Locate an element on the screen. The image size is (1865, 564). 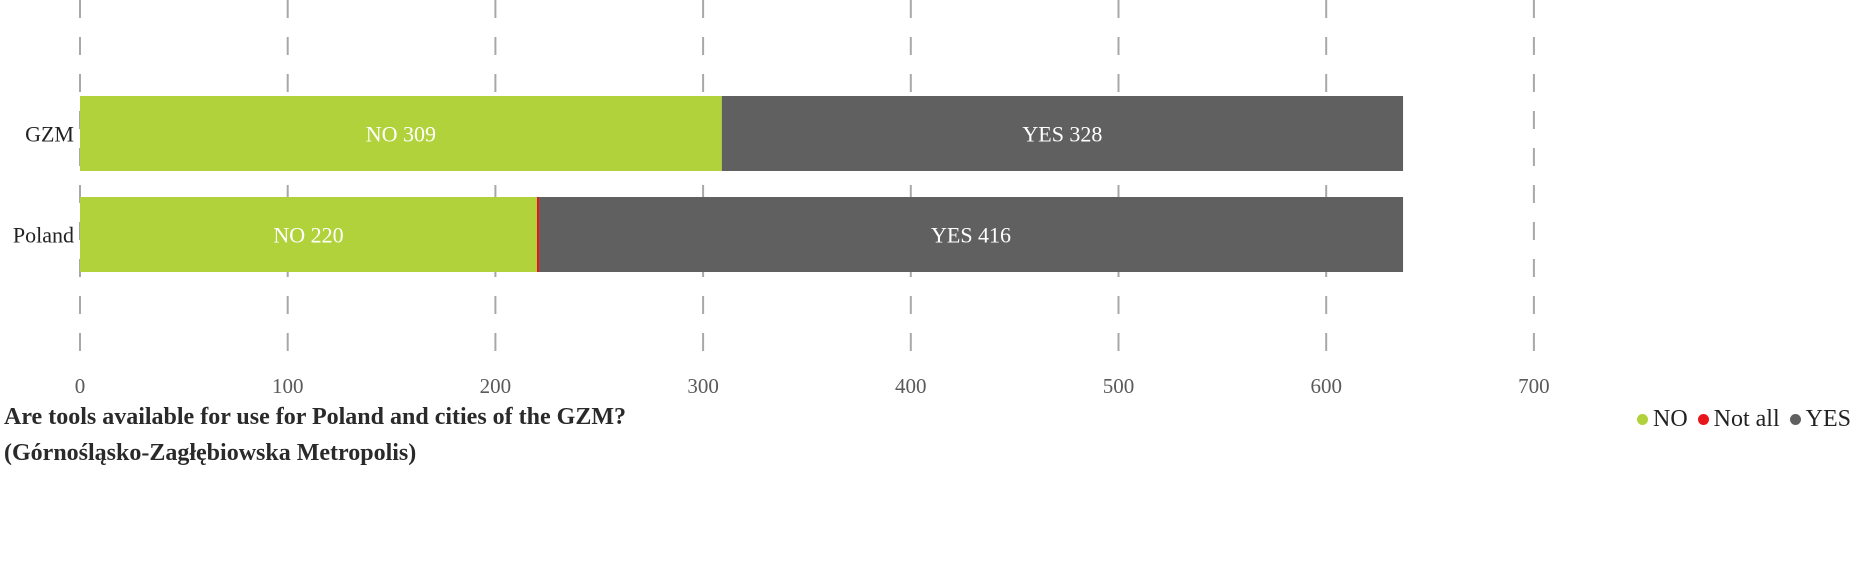
legend-item: Not all is located at coordinates (1738, 419).